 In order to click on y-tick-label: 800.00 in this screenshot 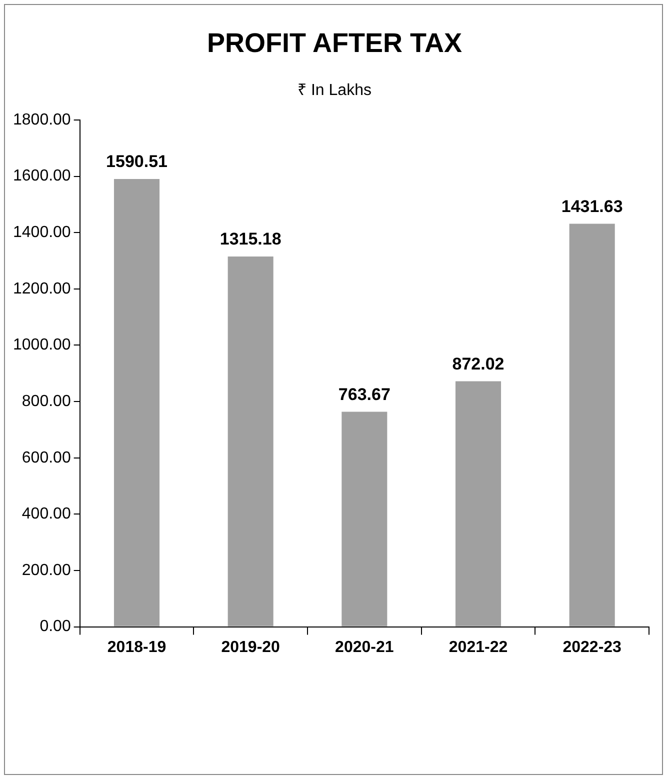, I will do `click(46, 401)`.